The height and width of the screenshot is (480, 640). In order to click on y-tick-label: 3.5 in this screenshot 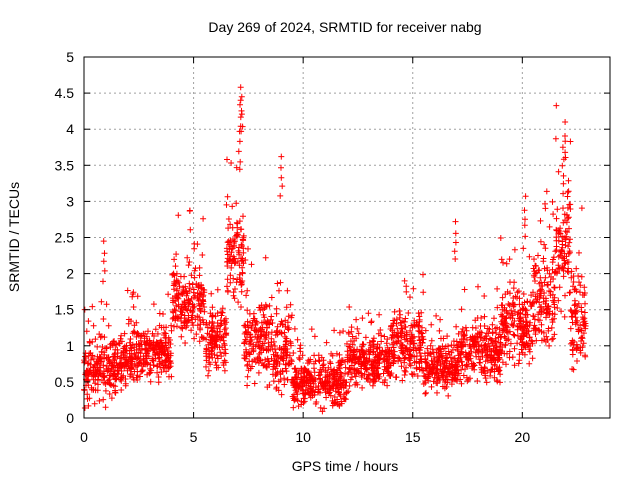, I will do `click(65, 165)`.